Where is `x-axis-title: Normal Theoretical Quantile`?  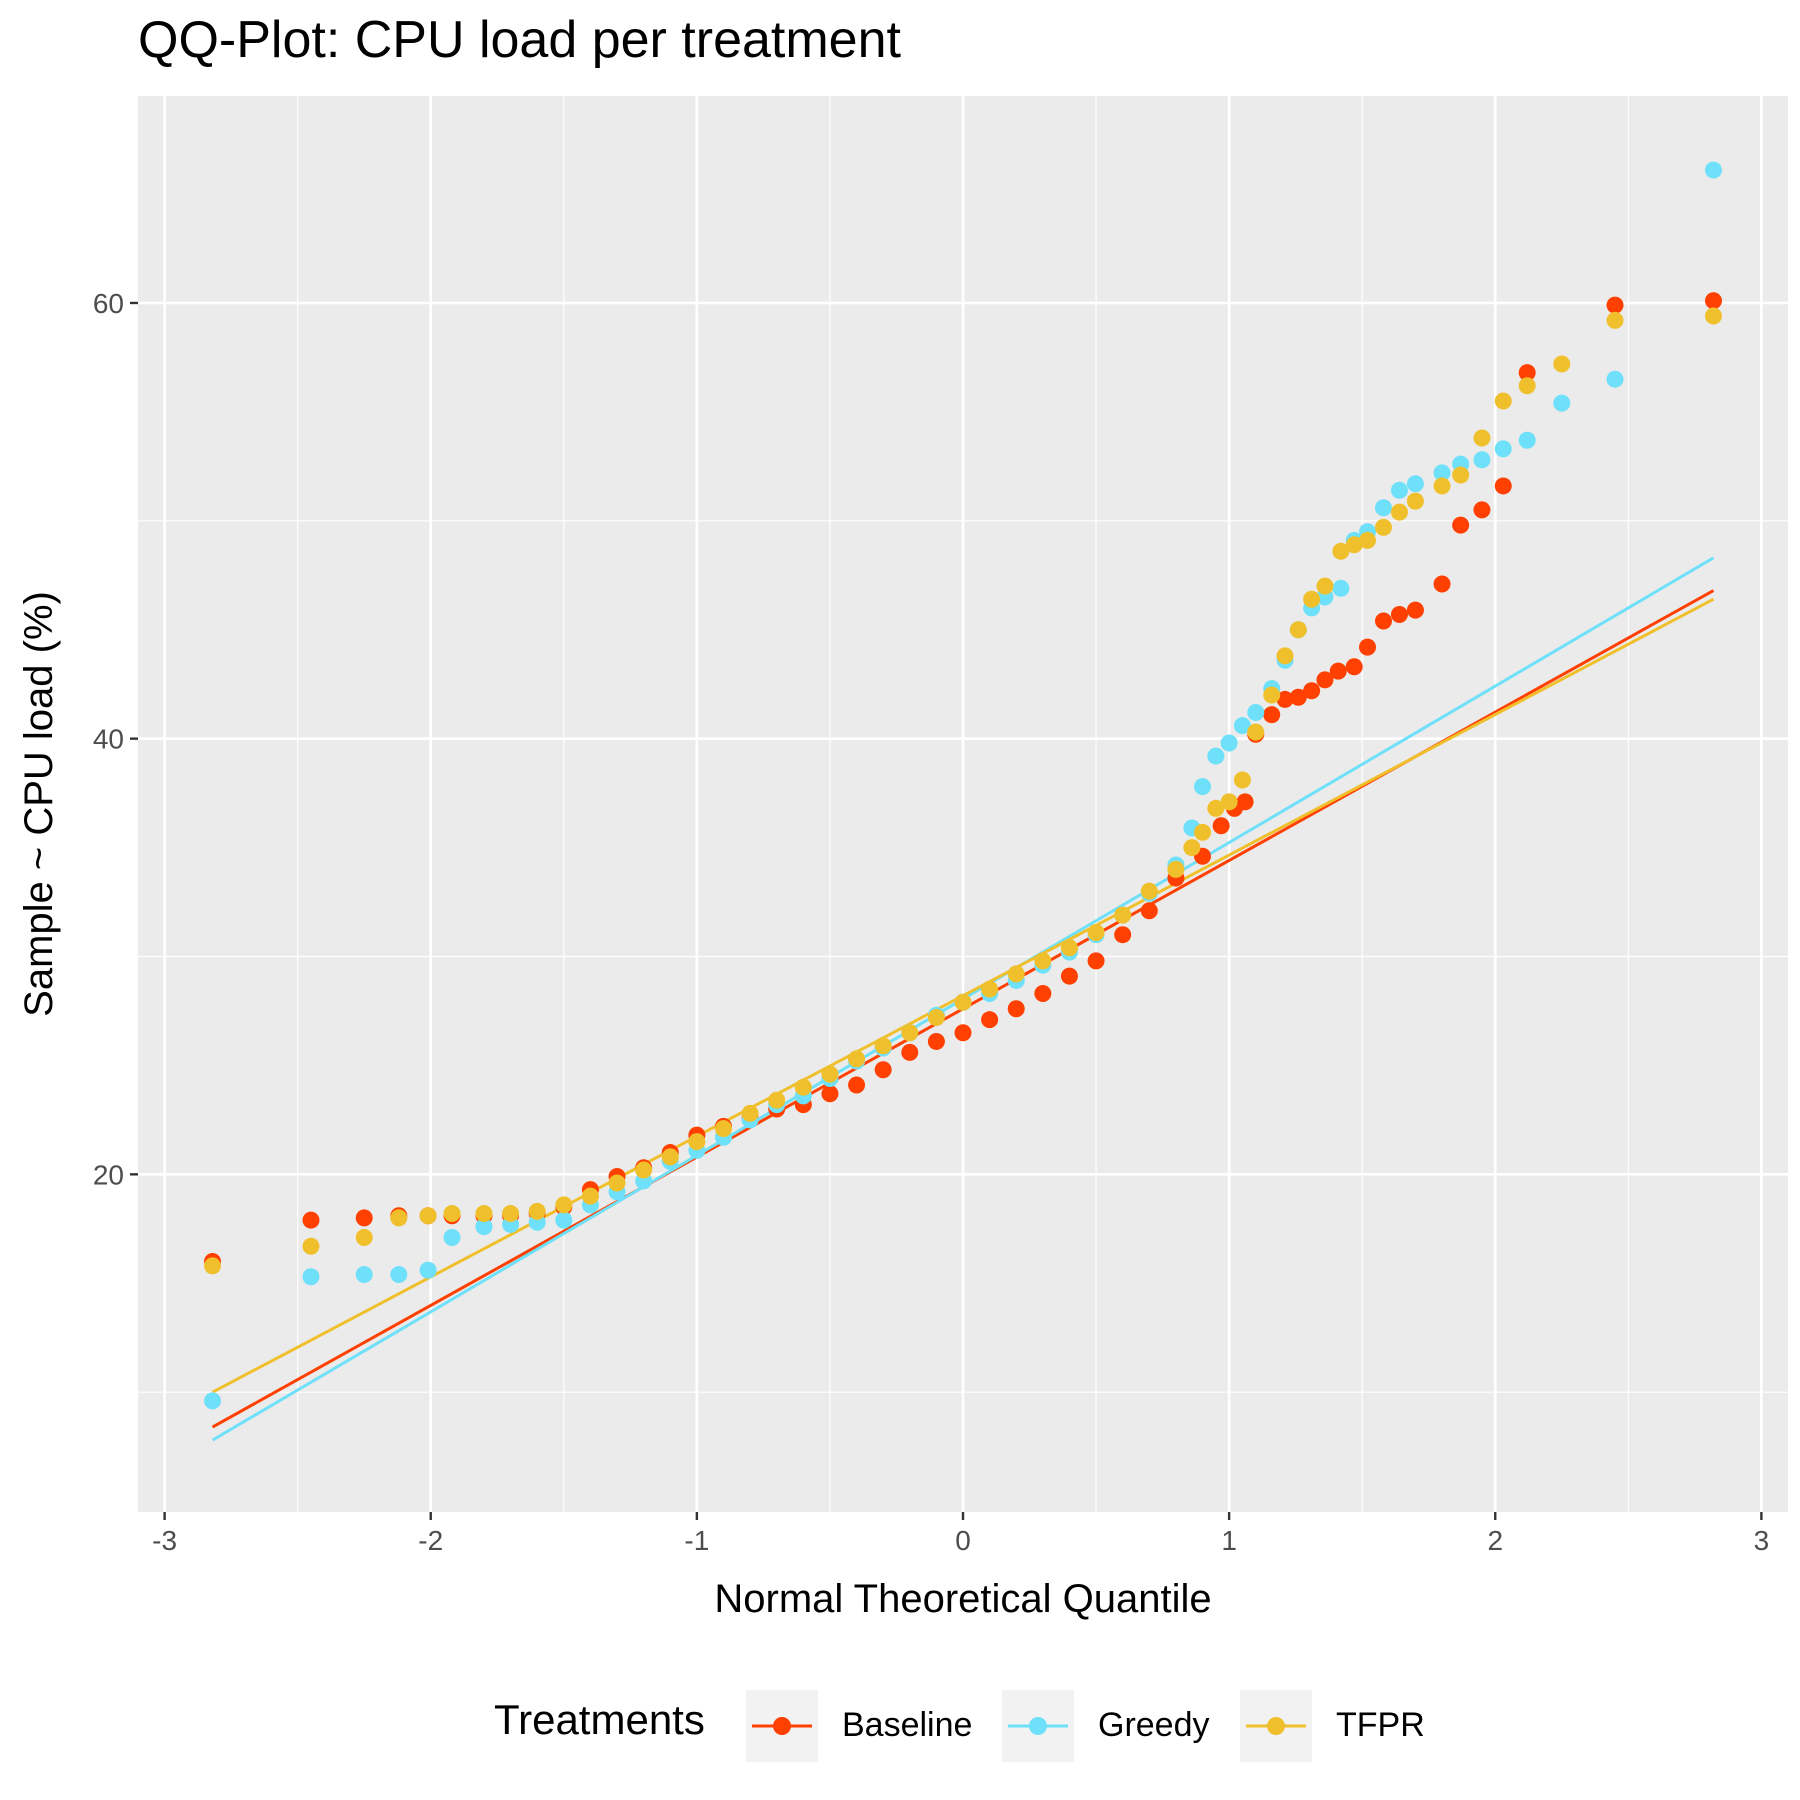 x-axis-title: Normal Theoretical Quantile is located at coordinates (962, 1599).